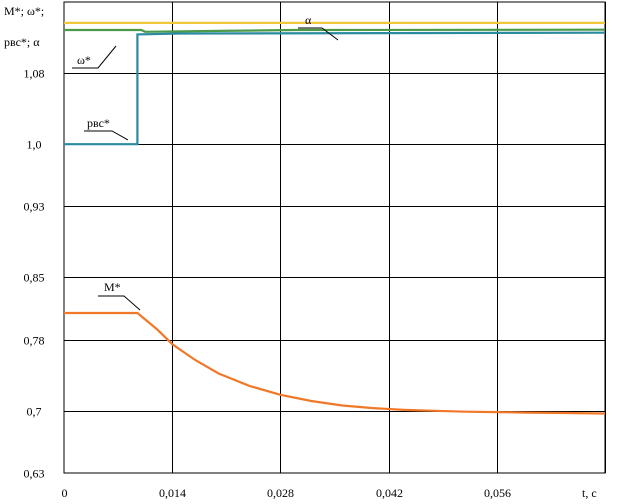  I want to click on series-label-alpha: α, so click(308, 20).